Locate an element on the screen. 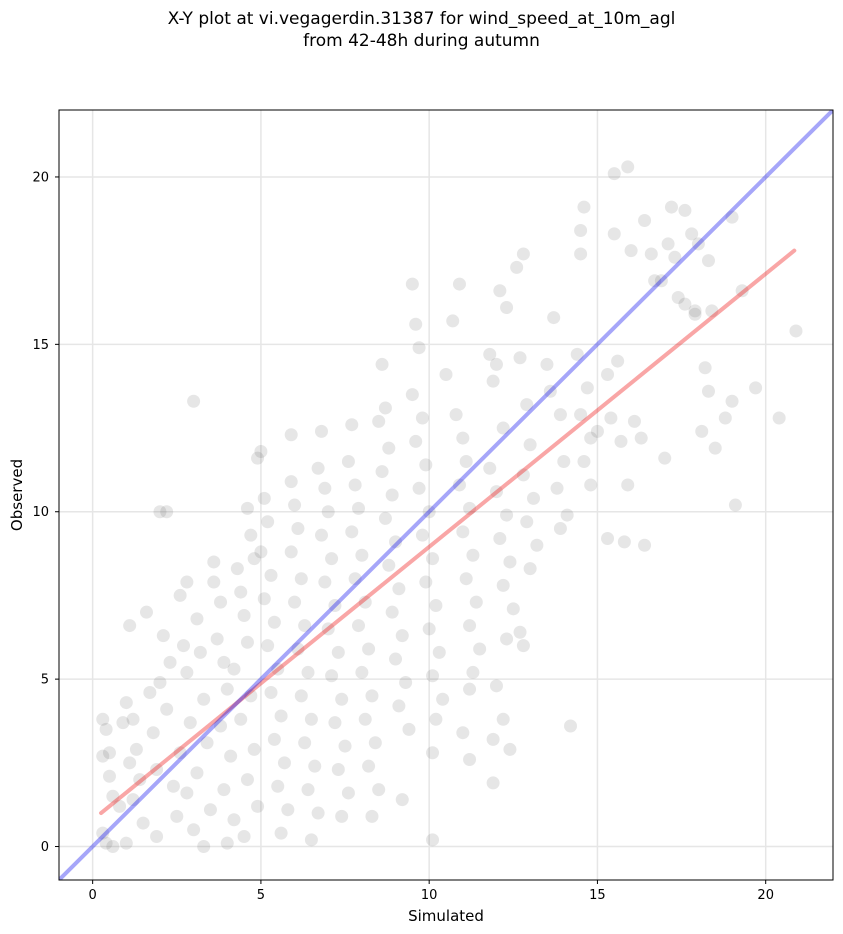 The height and width of the screenshot is (934, 843). y-axis-label: Observed is located at coordinates (17, 495).